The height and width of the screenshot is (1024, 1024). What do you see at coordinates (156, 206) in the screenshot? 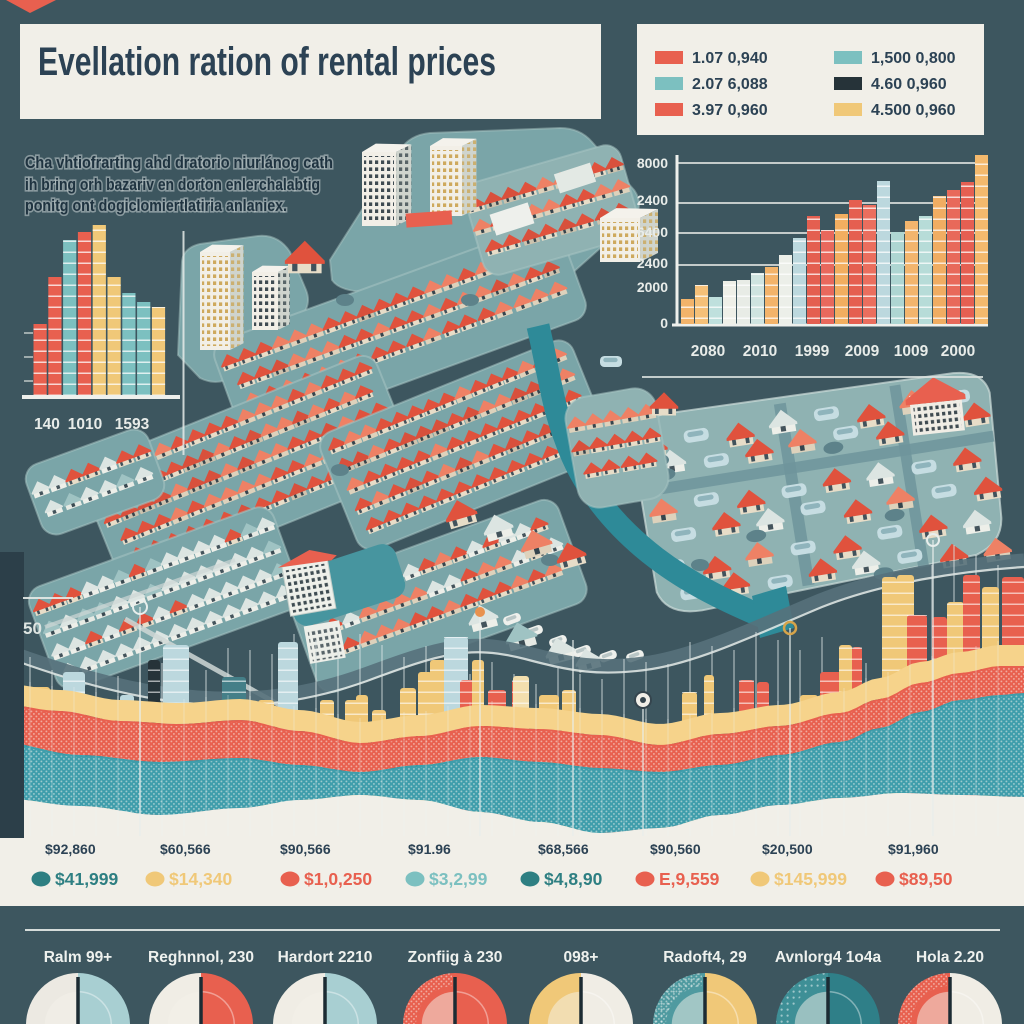
I see `svg-text:ponitg ont dogiclomiertlatiria: ponitg ont dogiclomiertlatiria anlaniex.` at bounding box center [156, 206].